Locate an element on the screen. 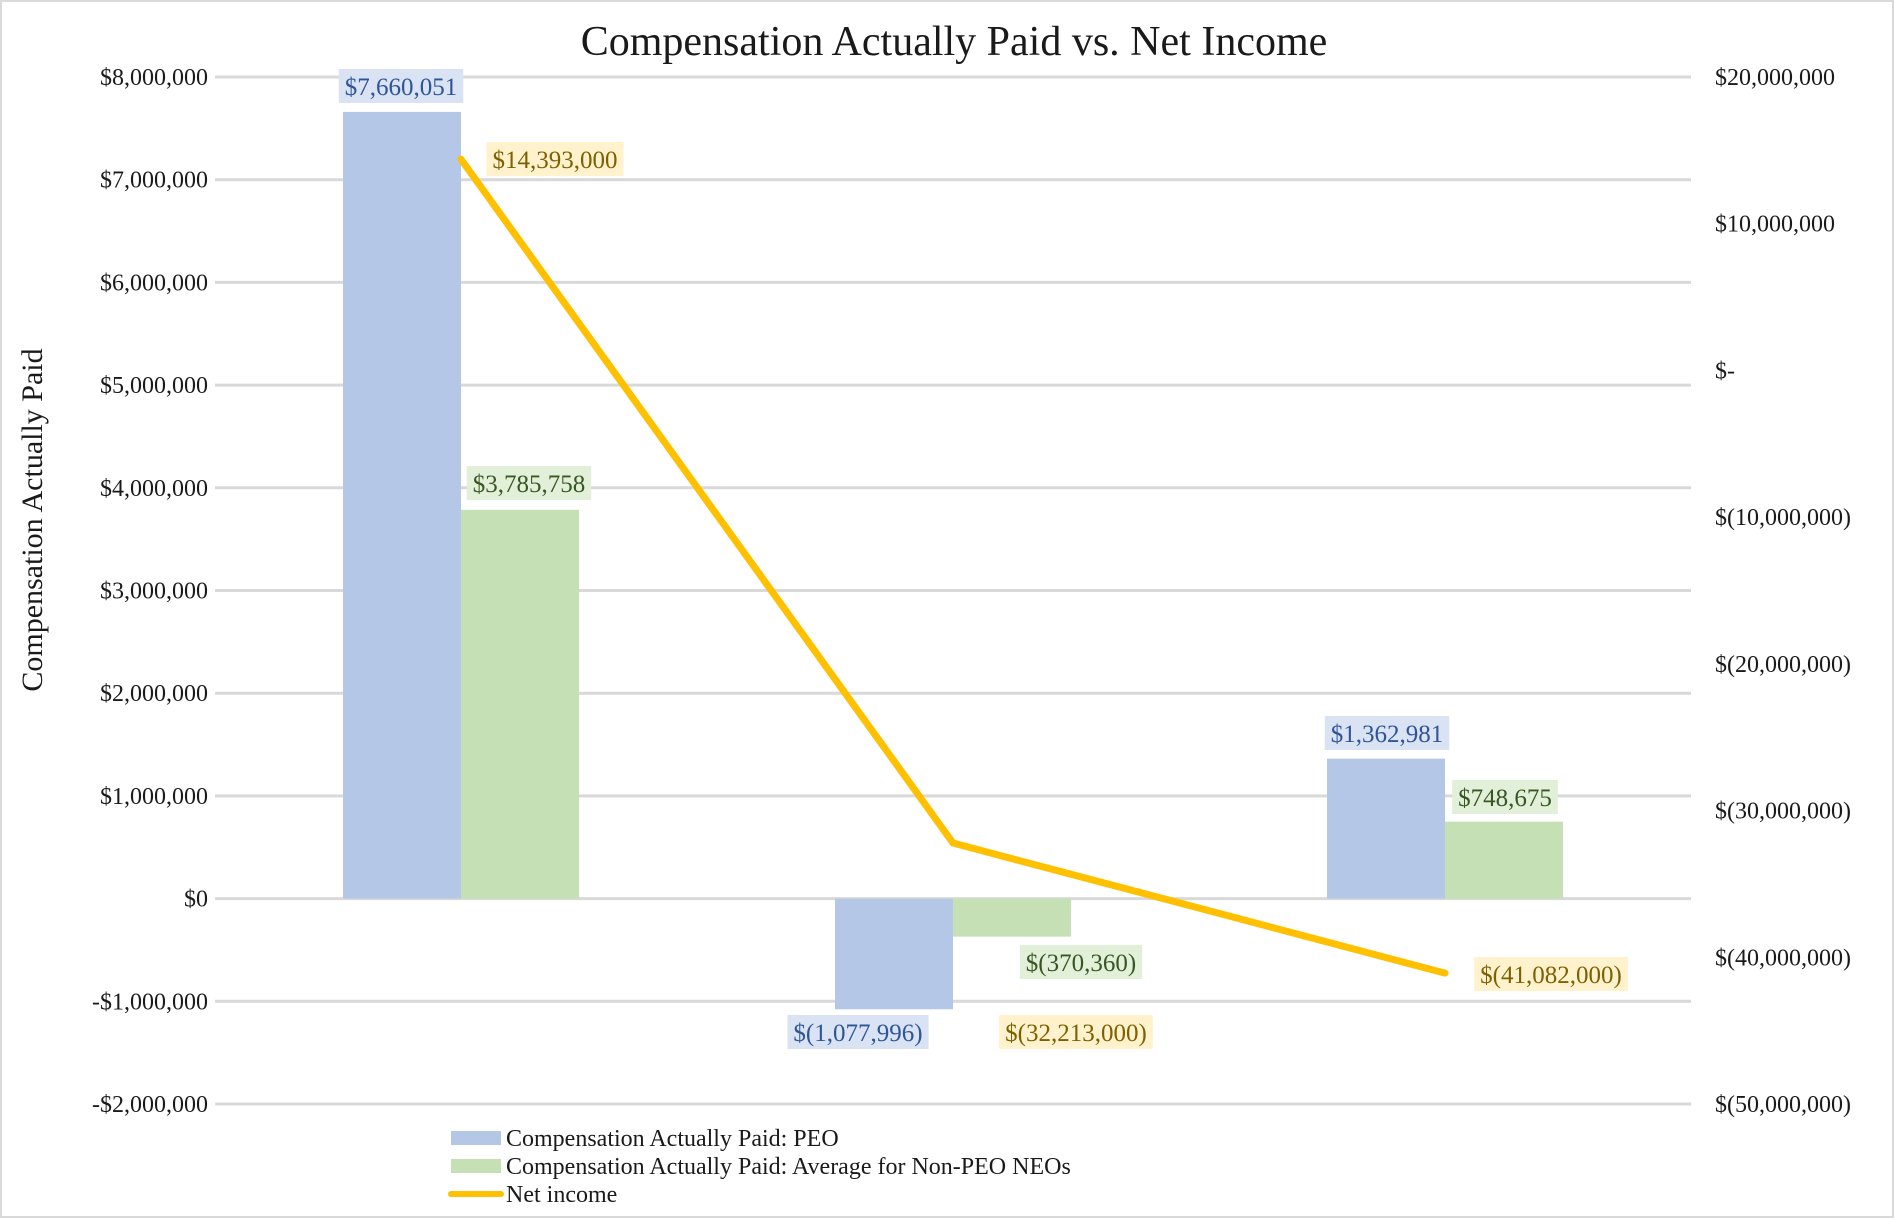 This screenshot has height=1218, width=1894. data-label-group: $748,675 is located at coordinates (1505, 797).